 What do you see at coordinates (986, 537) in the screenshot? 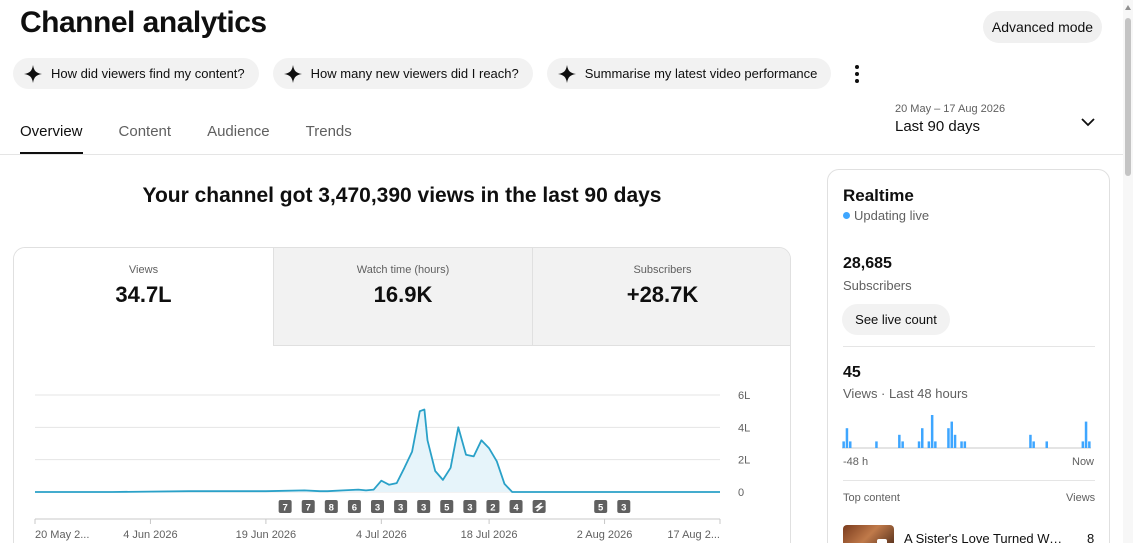
I see `top-video-title: A Sister's Love Turned Wasted` at bounding box center [986, 537].